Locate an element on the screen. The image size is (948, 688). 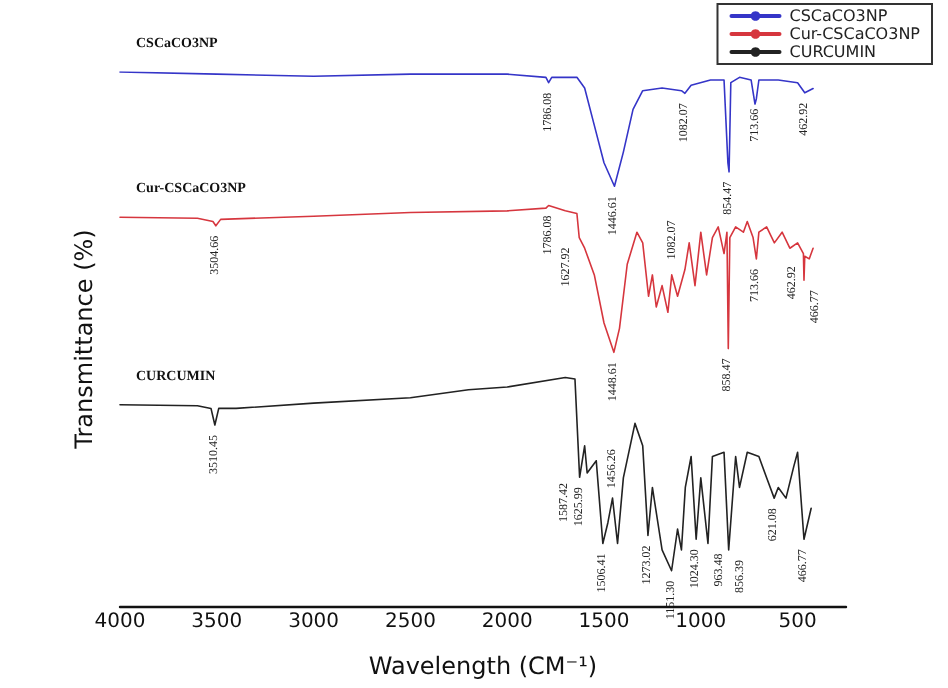
legend-label: CSCaCO3NP is located at coordinates (838, 16).